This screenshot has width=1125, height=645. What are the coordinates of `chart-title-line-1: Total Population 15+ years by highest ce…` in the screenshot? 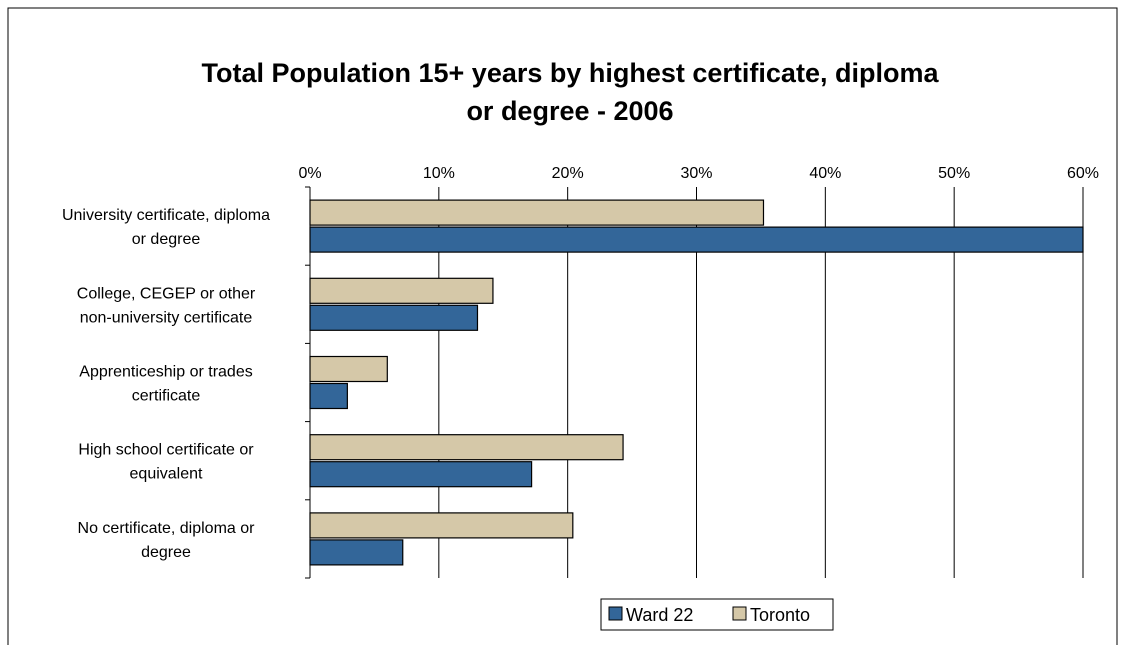 It's located at (571, 73).